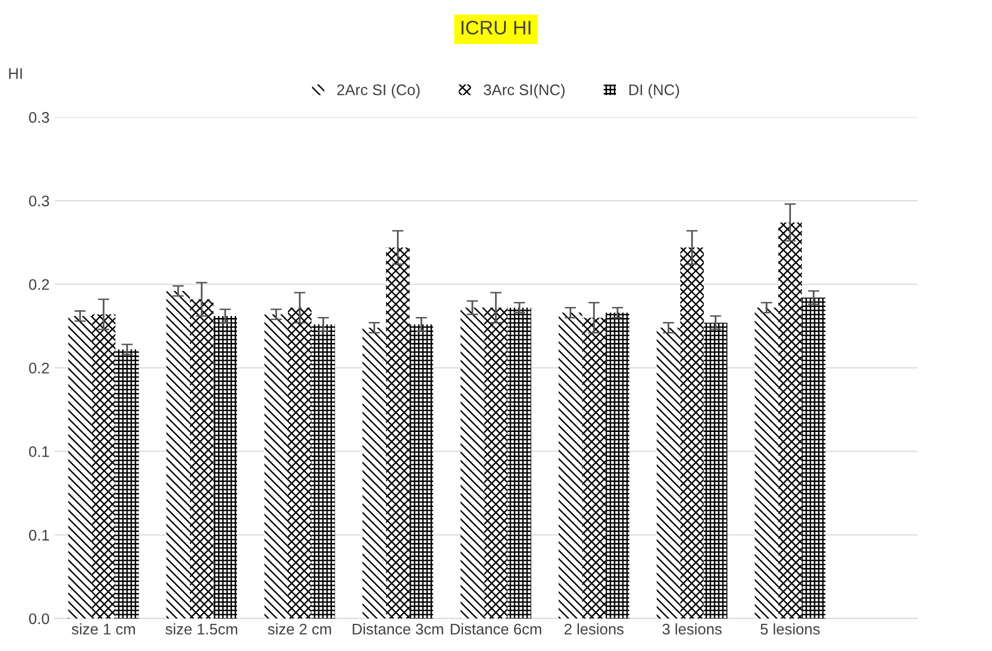 Image resolution: width=992 pixels, height=651 pixels. I want to click on x-tick-label: Distance 3cm, so click(398, 629).